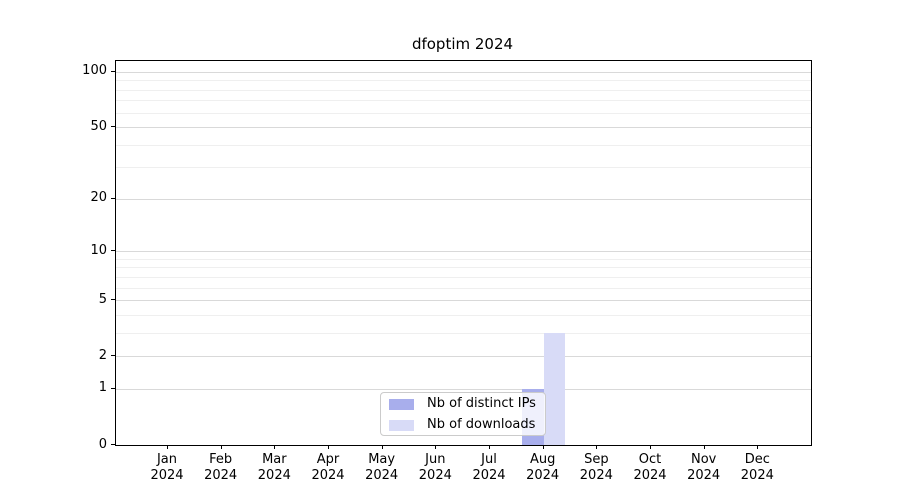 The width and height of the screenshot is (900, 500). Describe the element at coordinates (102, 444) in the screenshot. I see `y-axis-tick-label: 0` at that location.